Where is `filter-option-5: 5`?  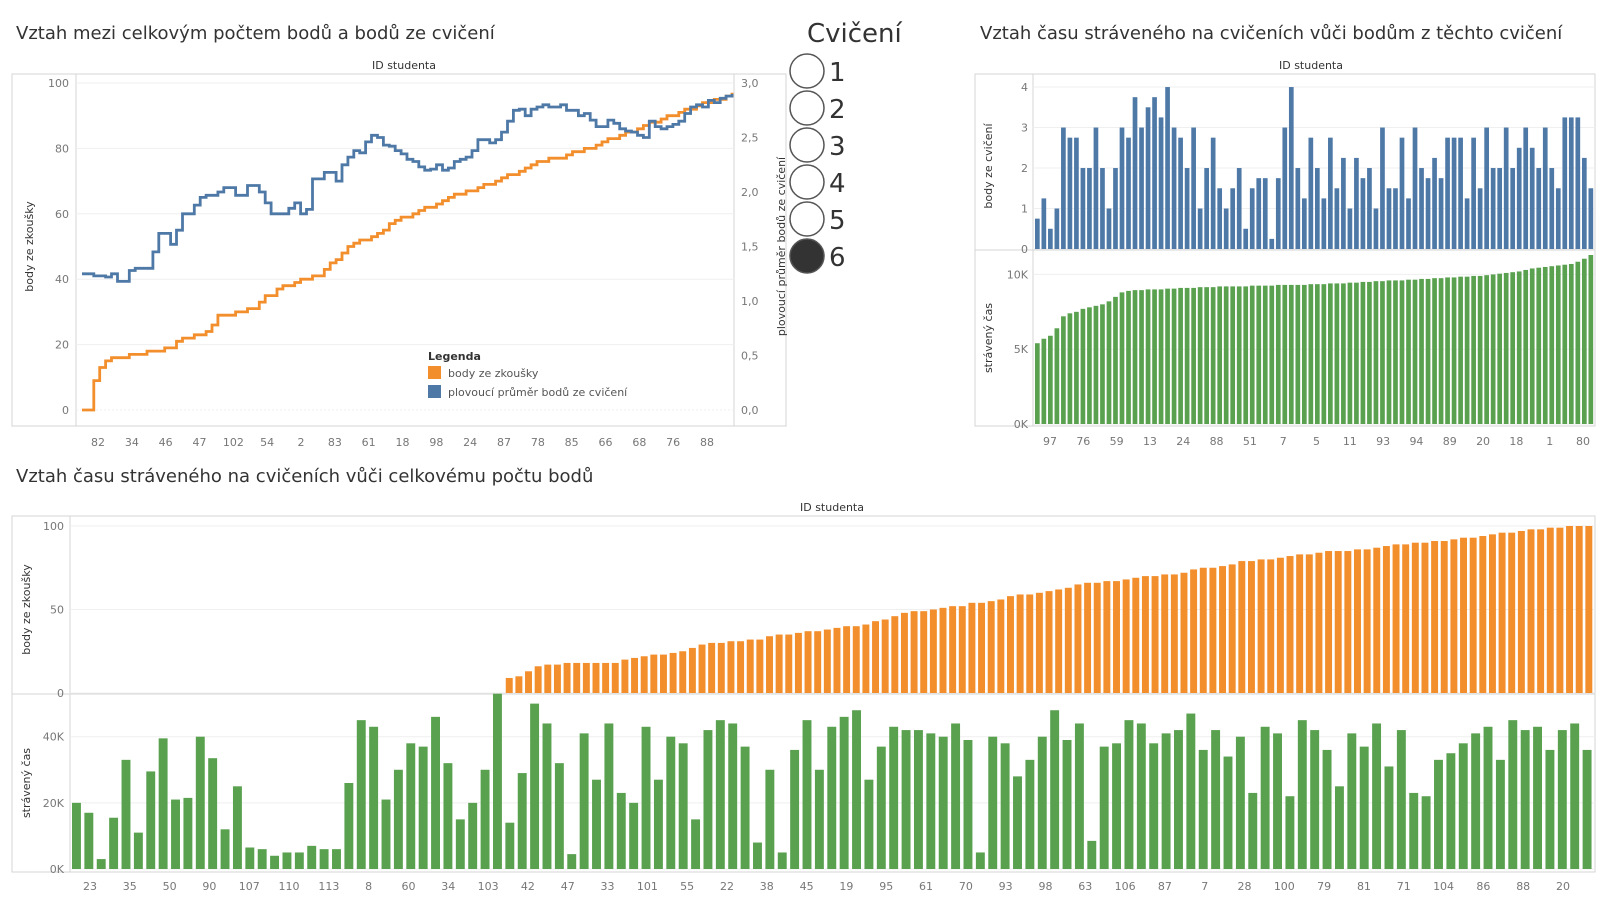
filter-option-5: 5 is located at coordinates (817, 219).